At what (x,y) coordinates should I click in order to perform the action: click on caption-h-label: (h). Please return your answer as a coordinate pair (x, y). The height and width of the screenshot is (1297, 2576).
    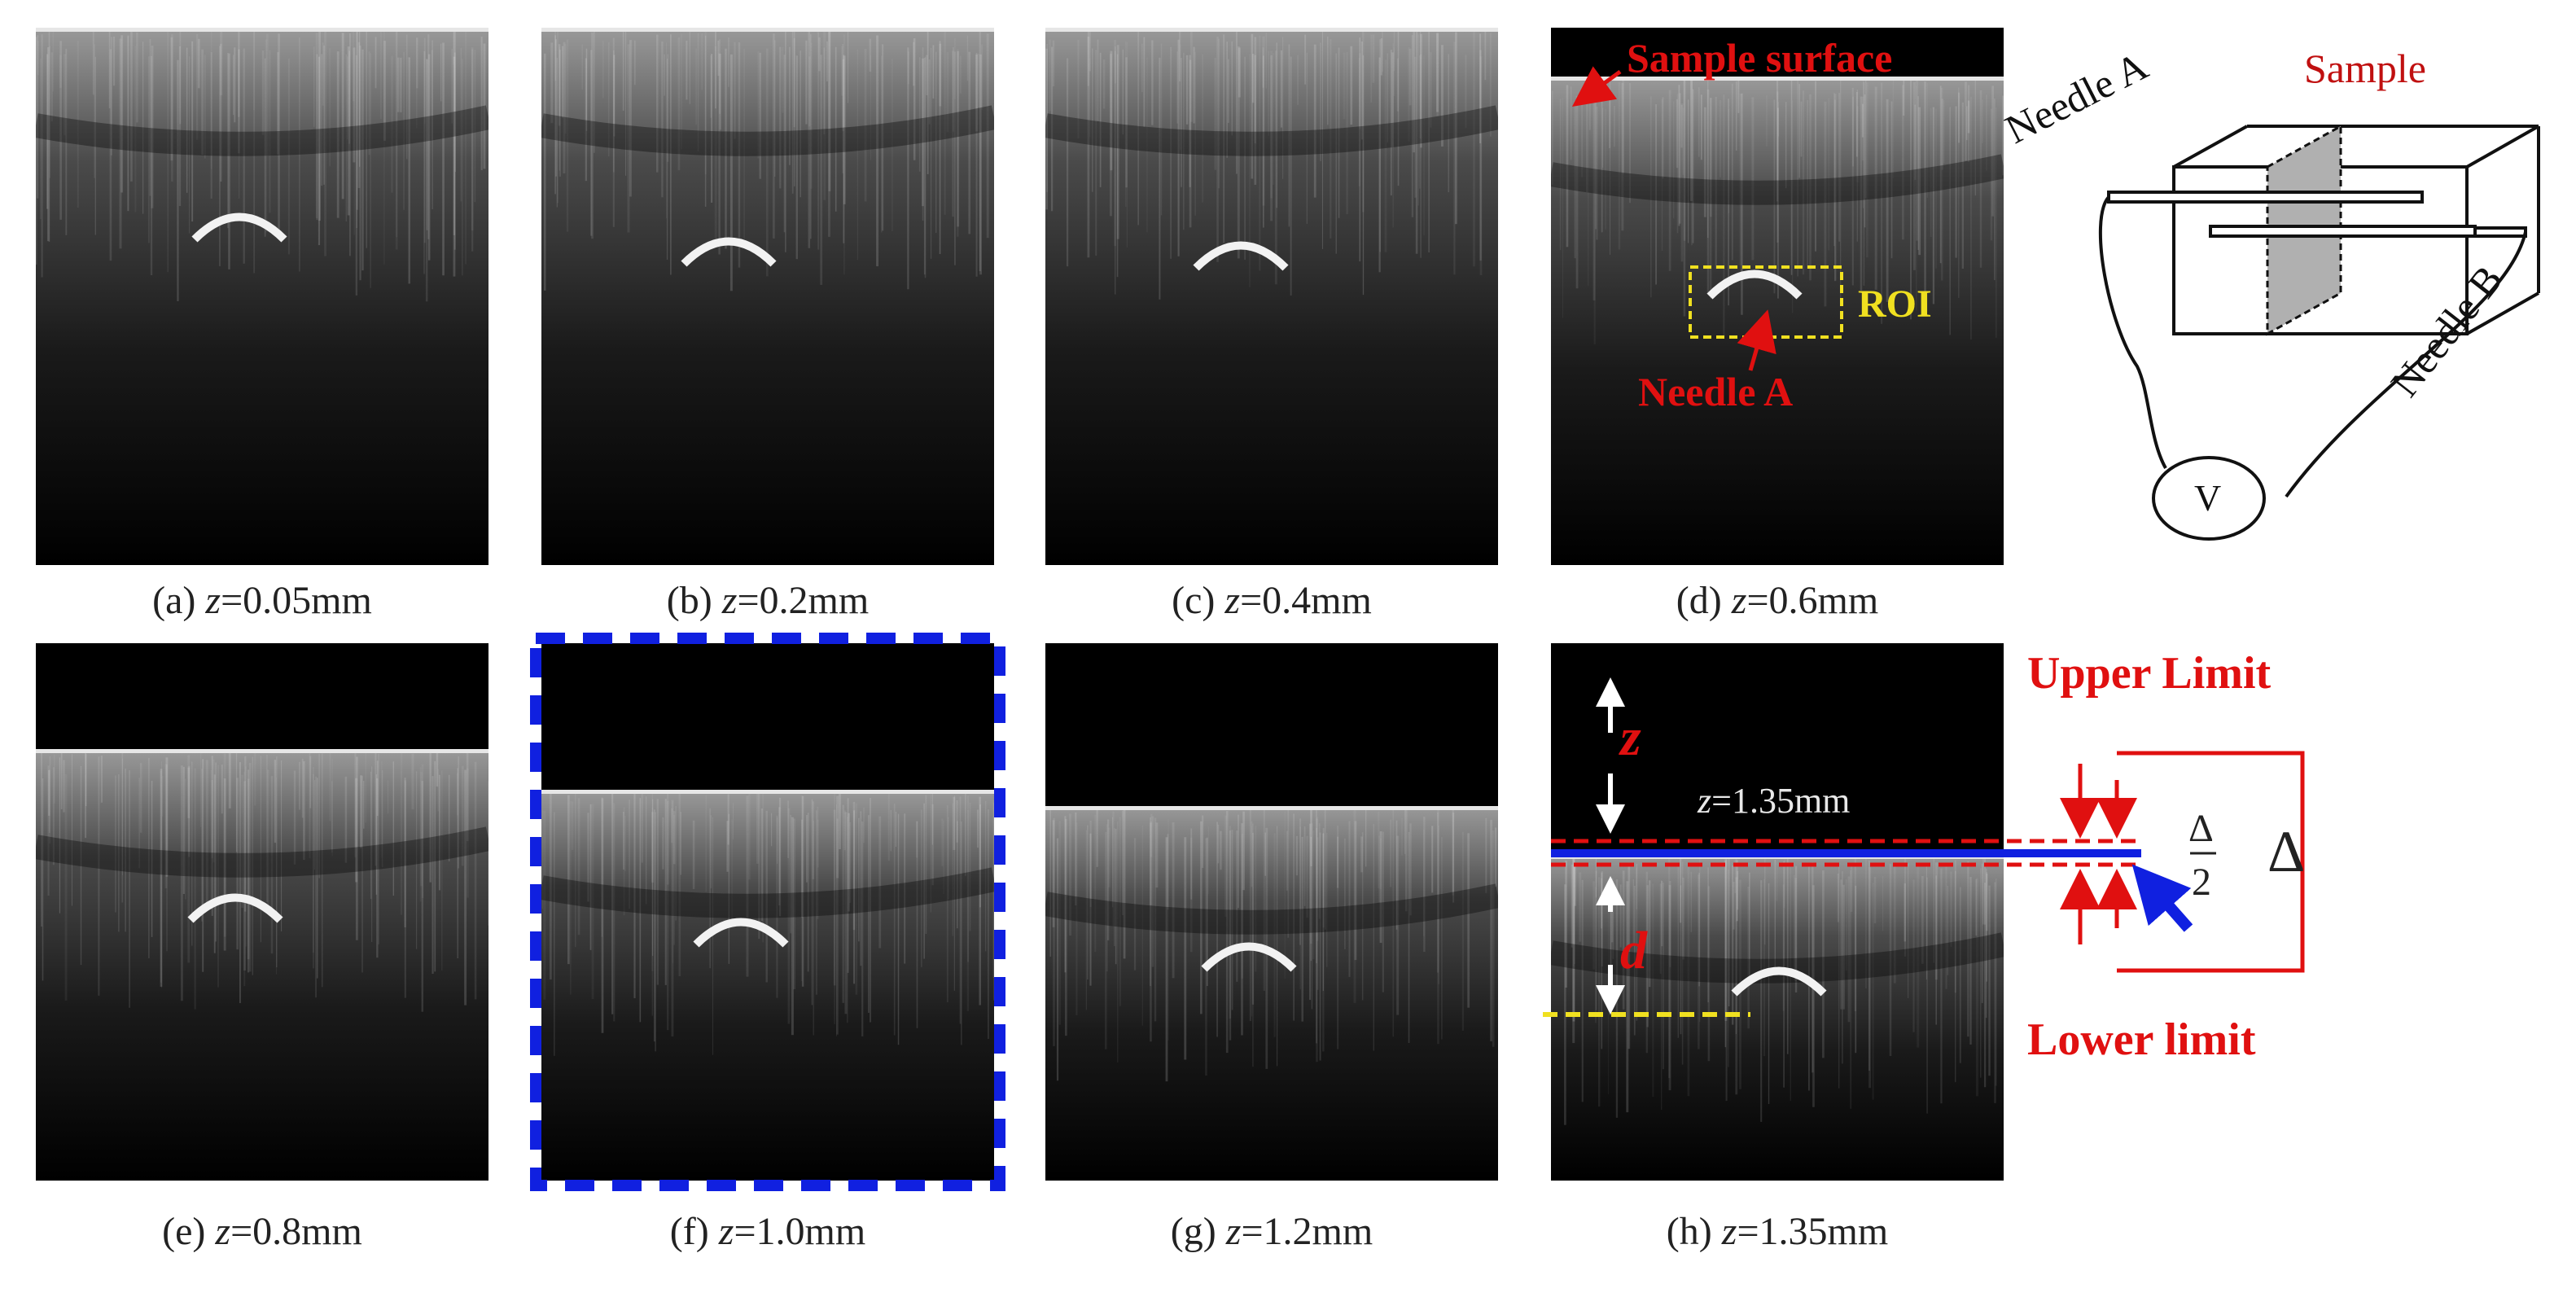
    Looking at the image, I should click on (1694, 1231).